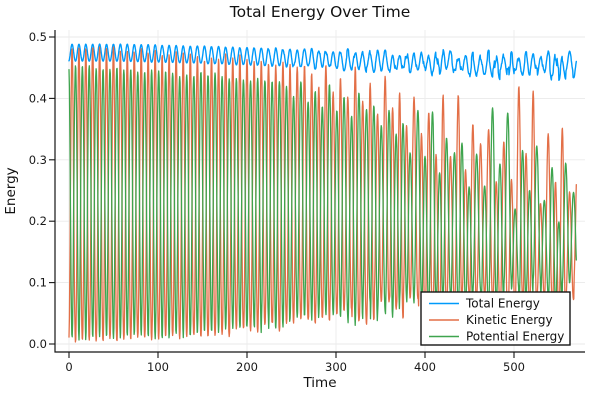  I want to click on legend-label-potential-energy: Potential Energy, so click(515, 337).